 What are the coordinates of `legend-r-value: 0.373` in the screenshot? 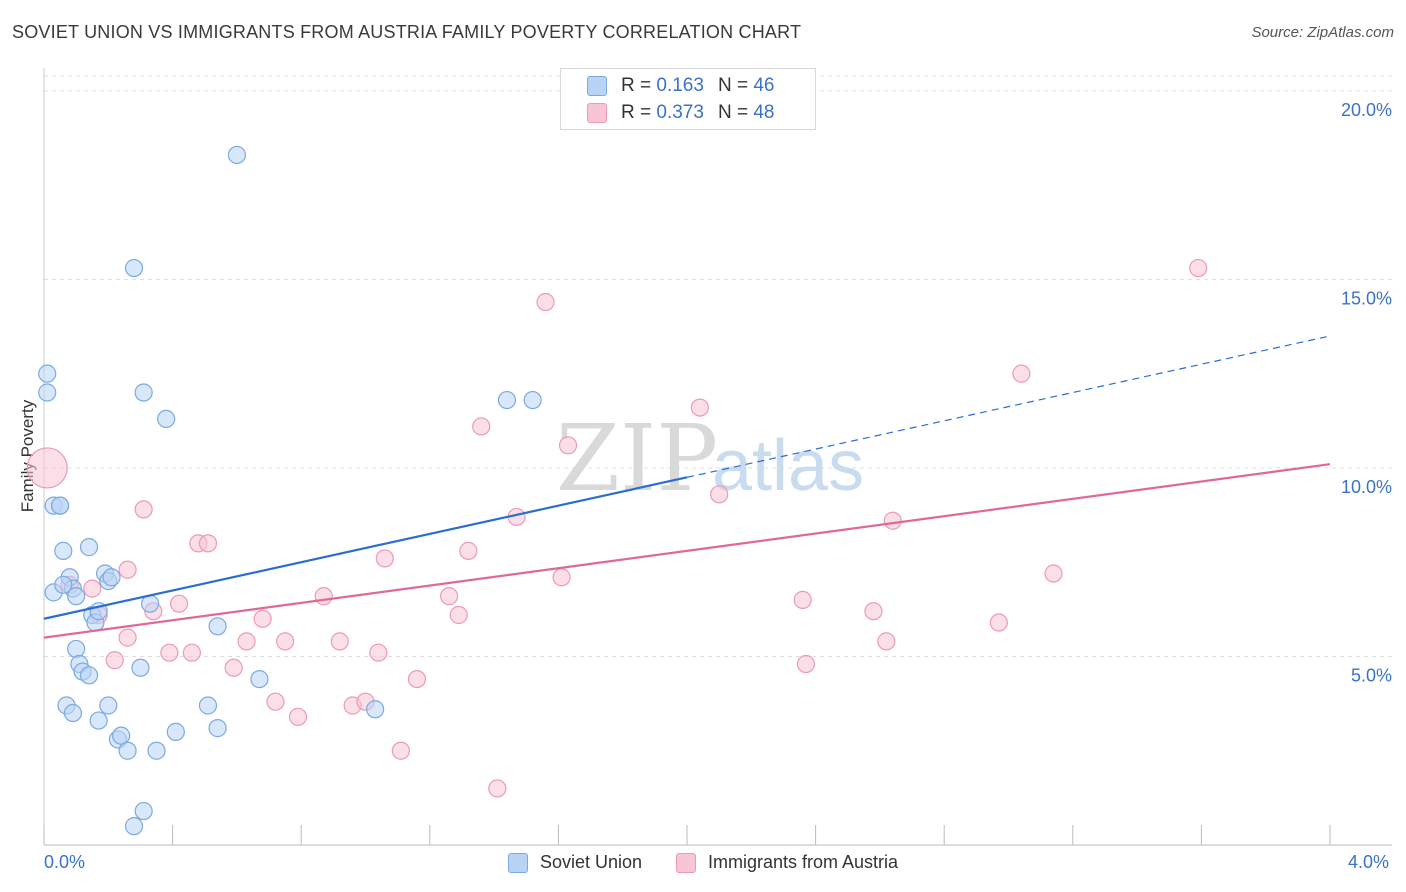 It's located at (680, 112).